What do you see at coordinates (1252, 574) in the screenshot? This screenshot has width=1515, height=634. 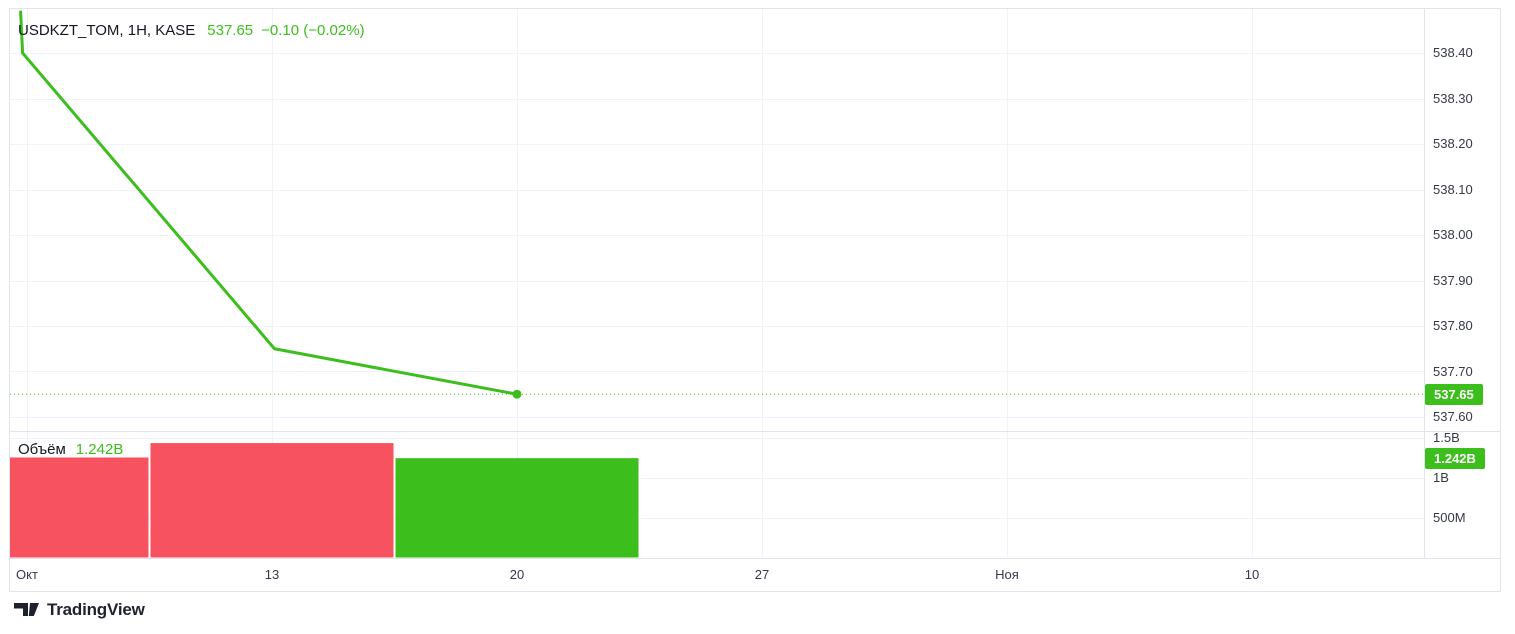 I see `time-axis-label: 10` at bounding box center [1252, 574].